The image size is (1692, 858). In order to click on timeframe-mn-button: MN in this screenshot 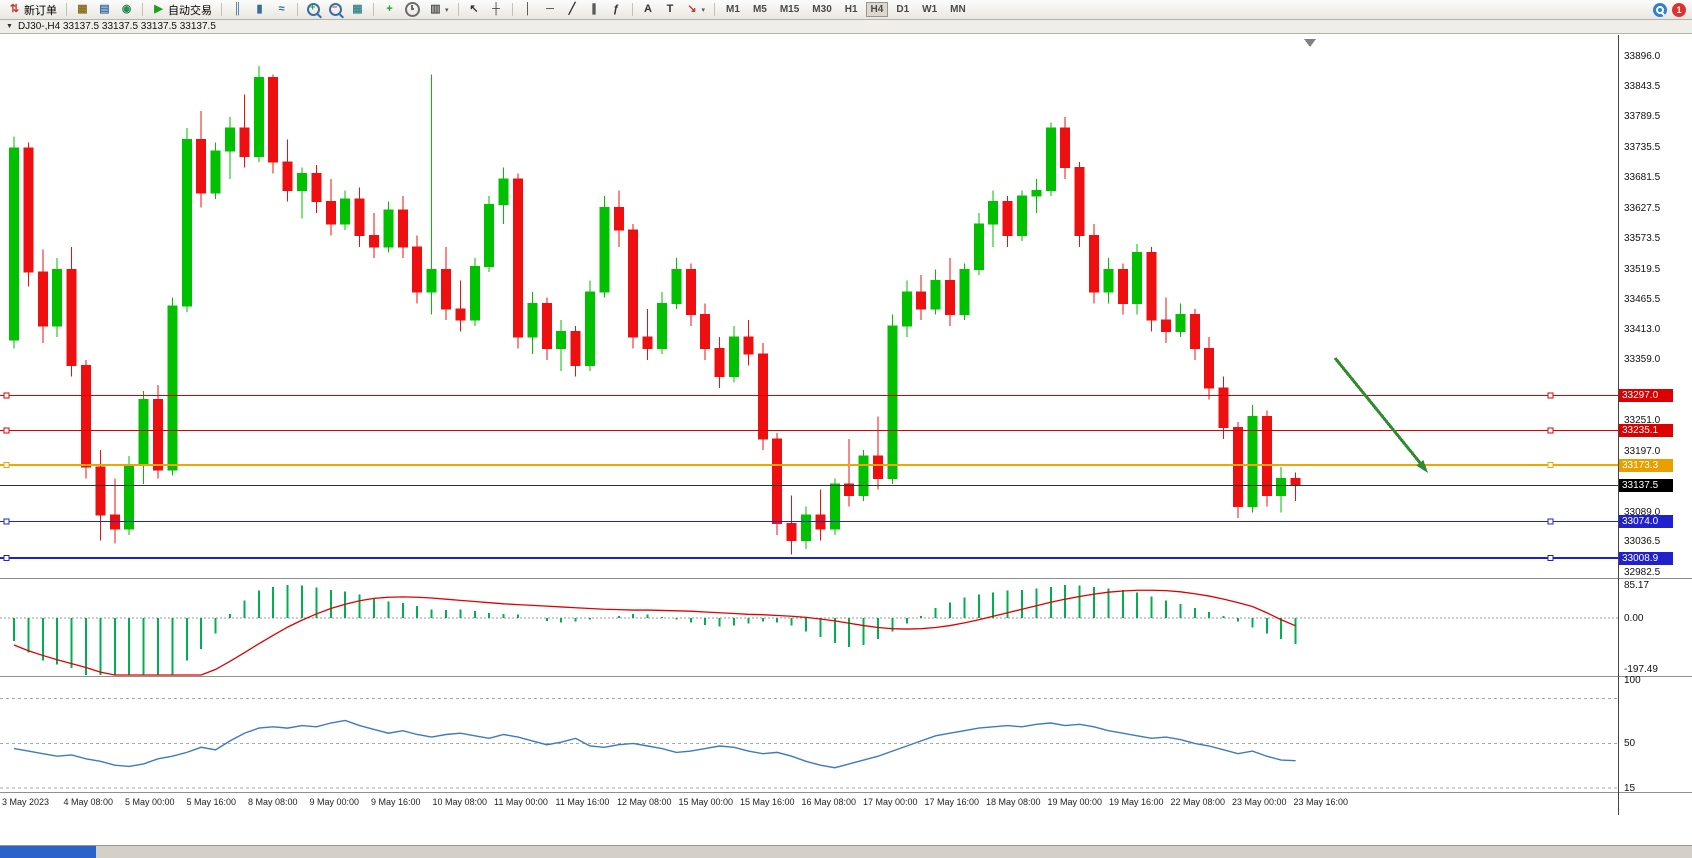, I will do `click(958, 9)`.